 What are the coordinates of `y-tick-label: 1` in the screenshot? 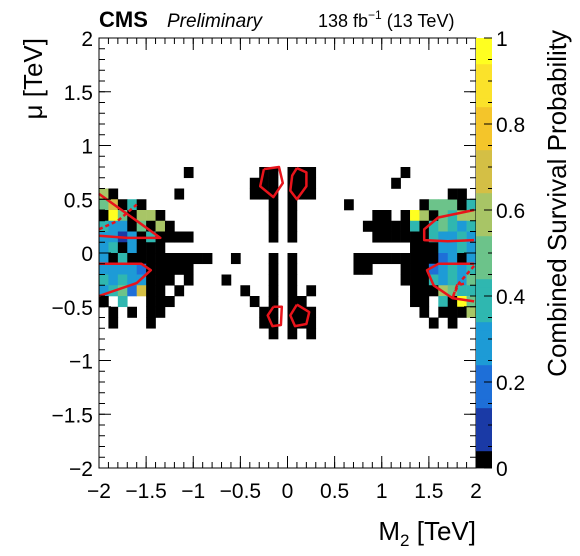 It's located at (87, 147).